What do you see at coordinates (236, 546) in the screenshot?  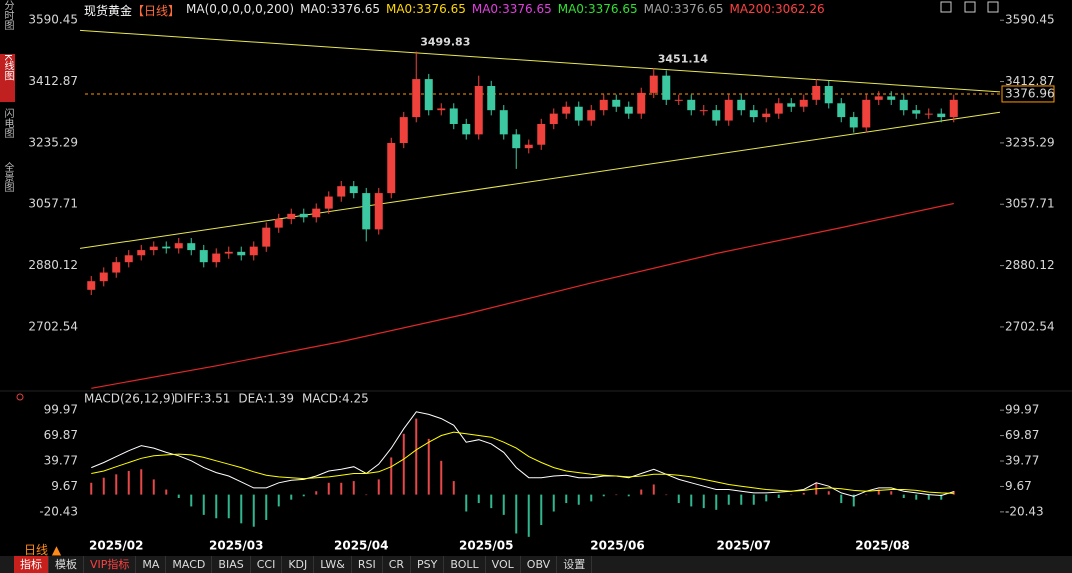 I see `x-tick-label: 2025/03` at bounding box center [236, 546].